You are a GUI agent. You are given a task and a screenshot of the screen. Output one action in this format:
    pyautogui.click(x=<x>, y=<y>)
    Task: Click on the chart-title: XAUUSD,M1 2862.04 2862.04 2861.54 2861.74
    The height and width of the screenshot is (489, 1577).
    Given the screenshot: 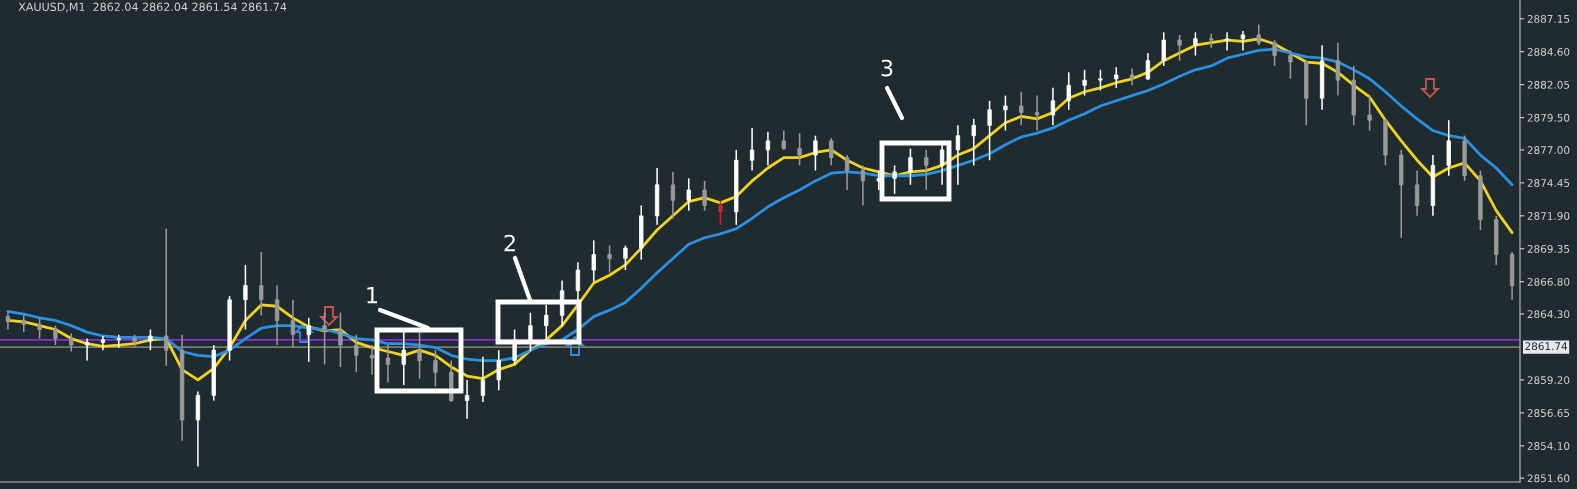 What is the action you would take?
    pyautogui.click(x=152, y=7)
    